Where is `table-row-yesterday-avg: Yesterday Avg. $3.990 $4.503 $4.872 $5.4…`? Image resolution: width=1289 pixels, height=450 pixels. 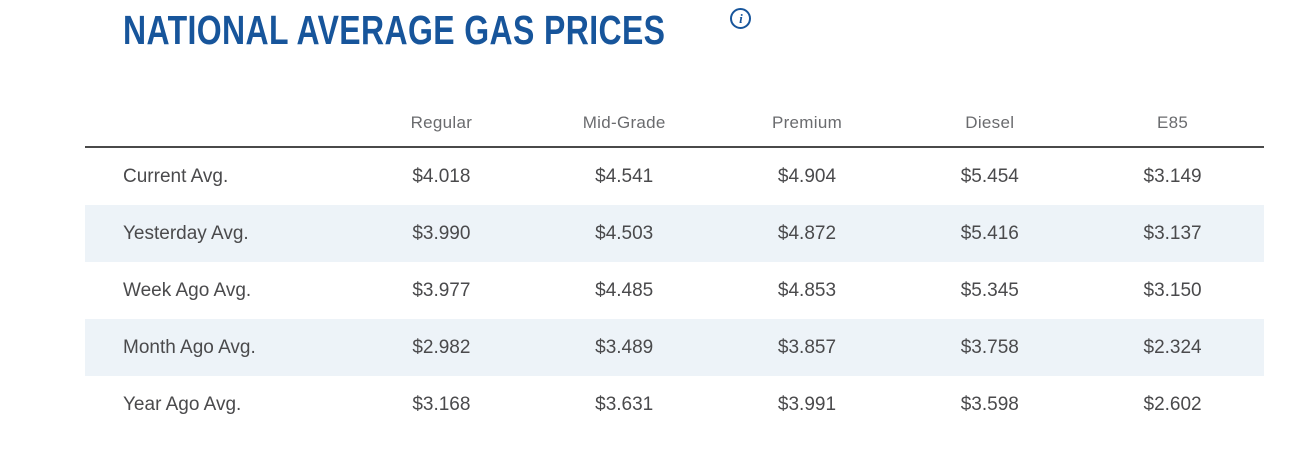
table-row-yesterday-avg: Yesterday Avg. $3.990 $4.503 $4.872 $5.4… is located at coordinates (674, 233).